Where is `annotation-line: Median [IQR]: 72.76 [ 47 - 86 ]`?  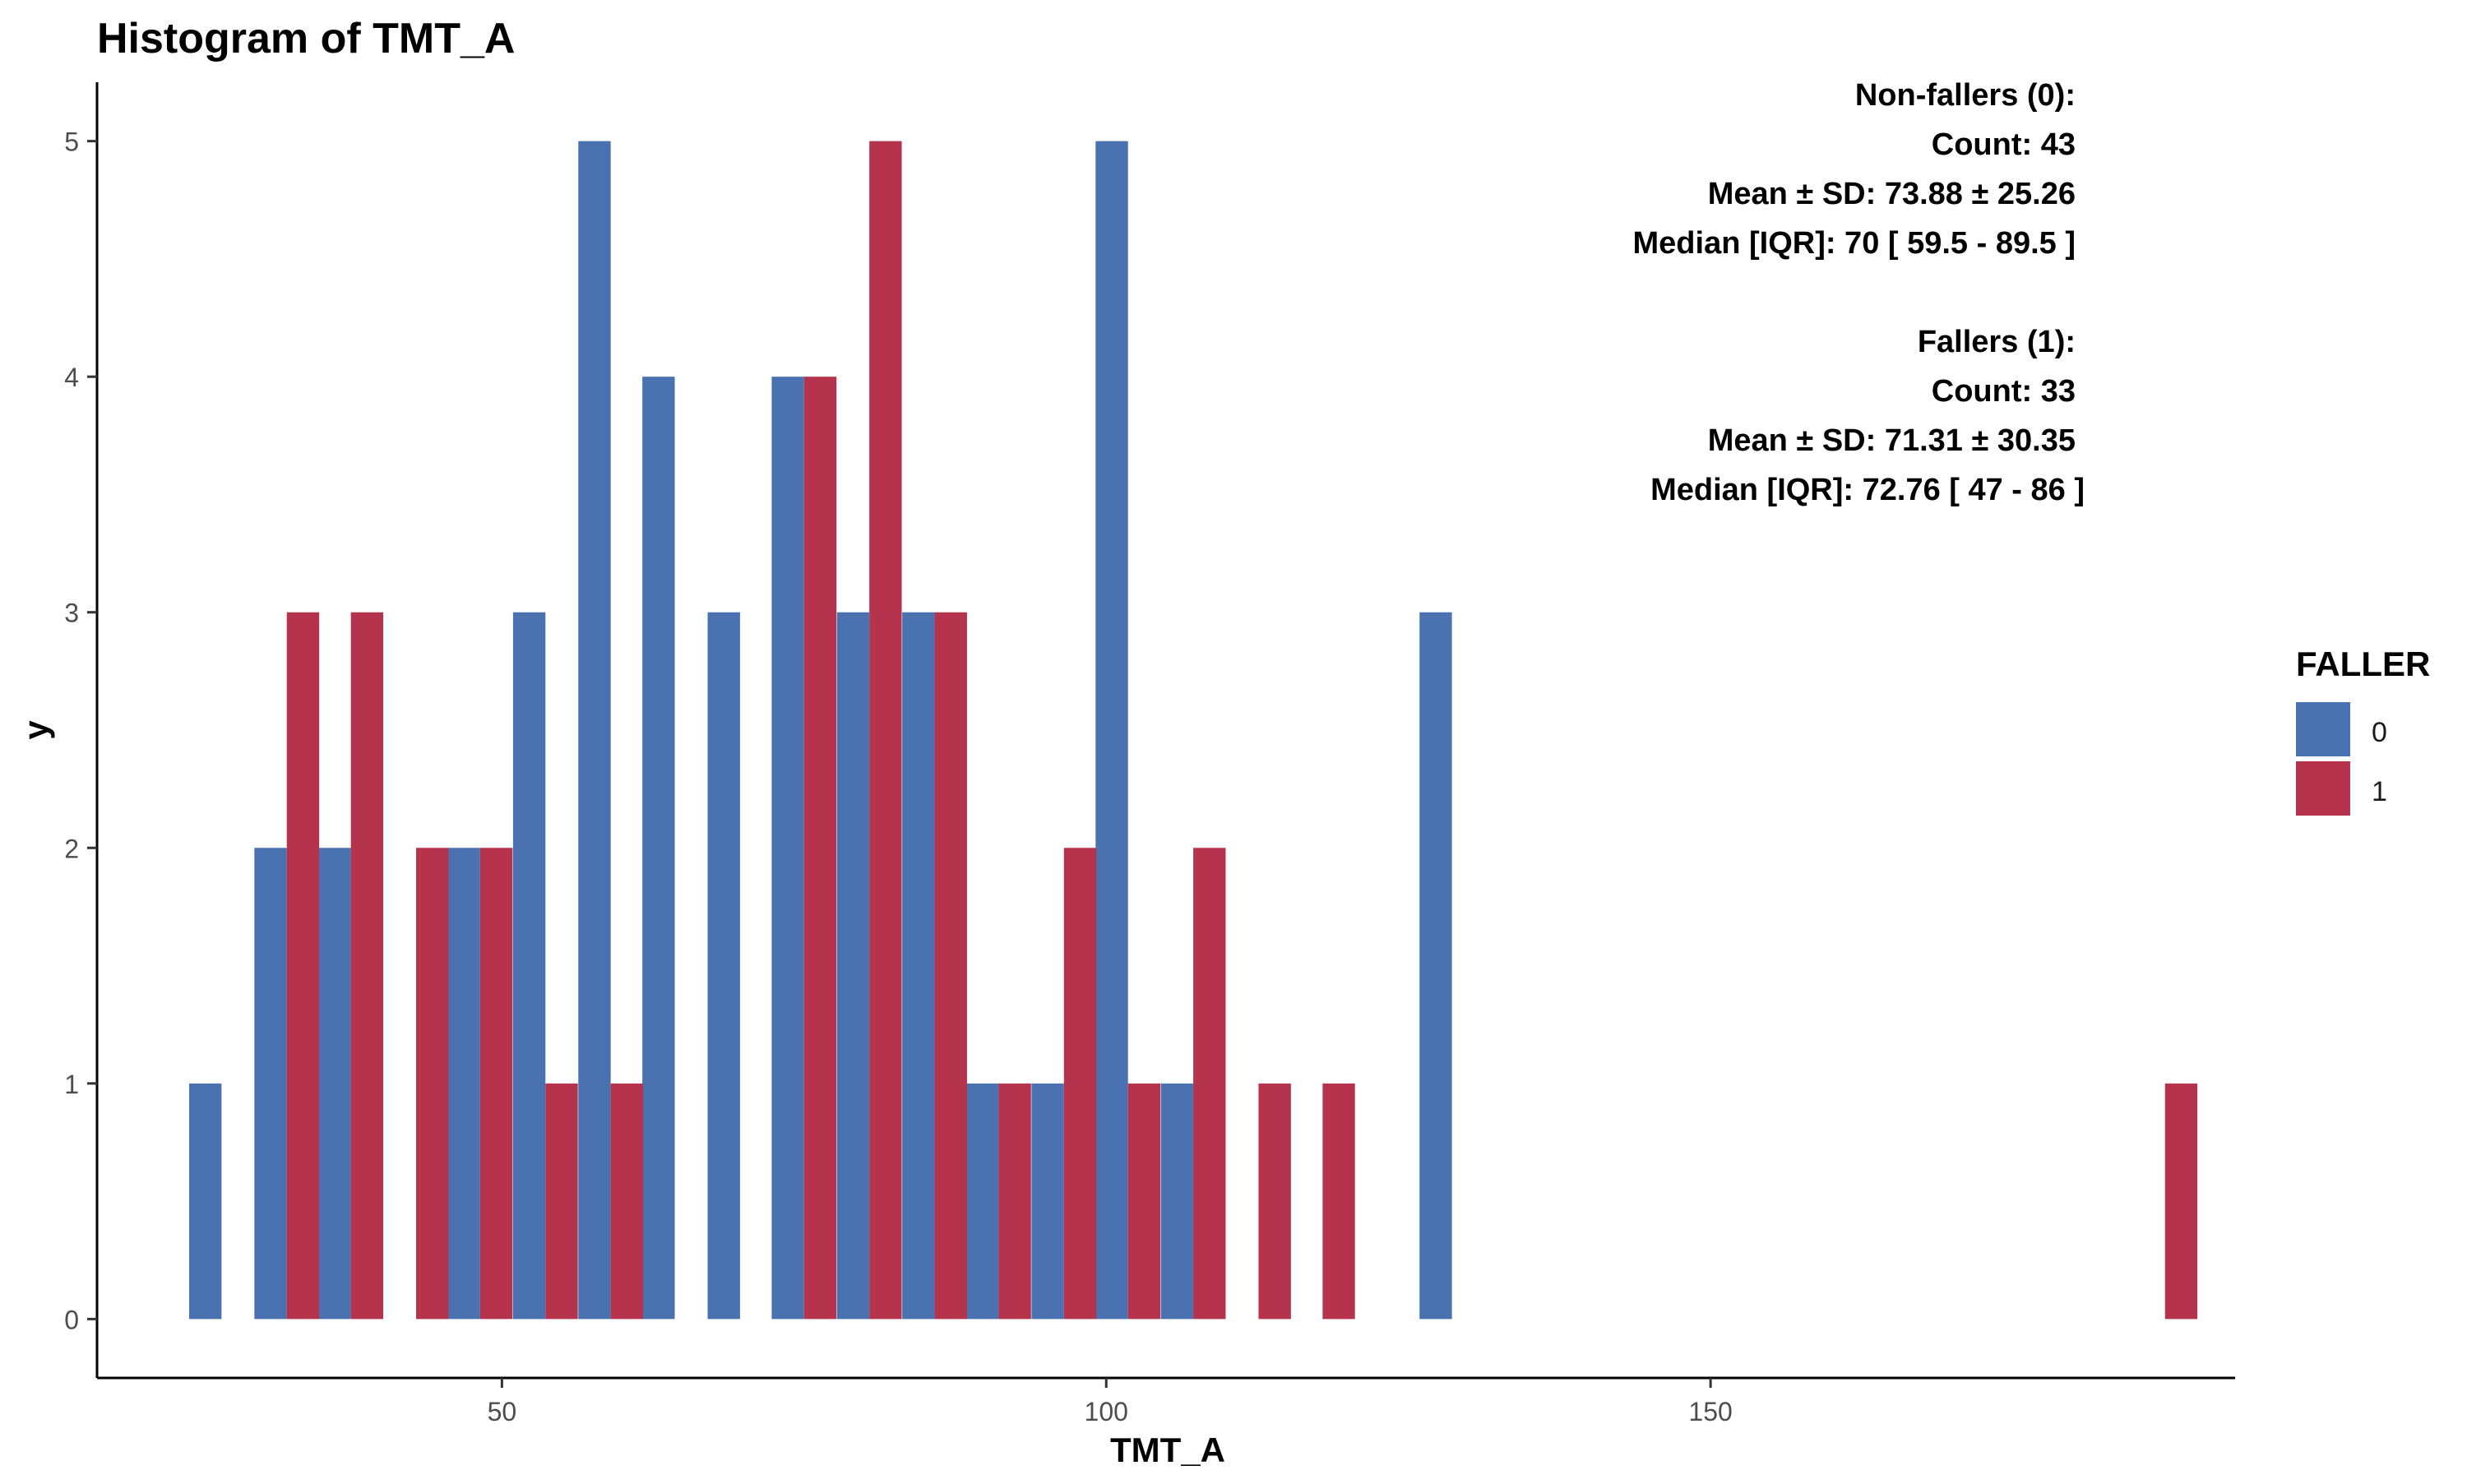 annotation-line: Median [IQR]: 72.76 [ 47 - 86 ] is located at coordinates (1868, 490).